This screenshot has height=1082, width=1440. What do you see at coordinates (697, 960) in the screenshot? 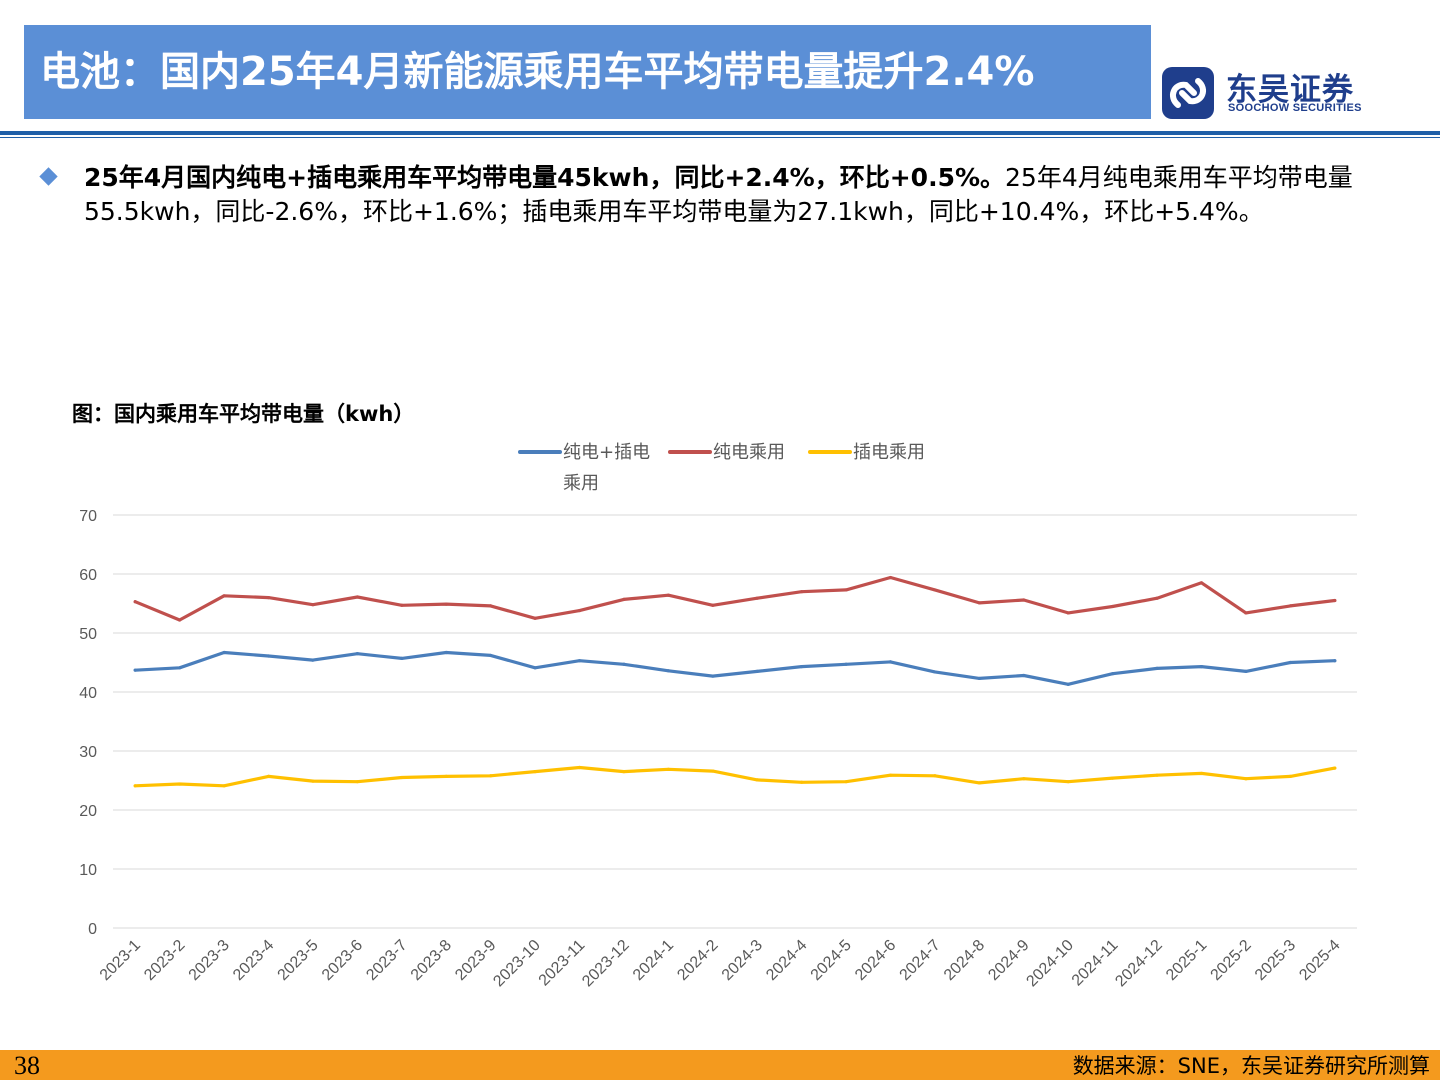
I see `x-tick-label: 2024-2` at bounding box center [697, 960].